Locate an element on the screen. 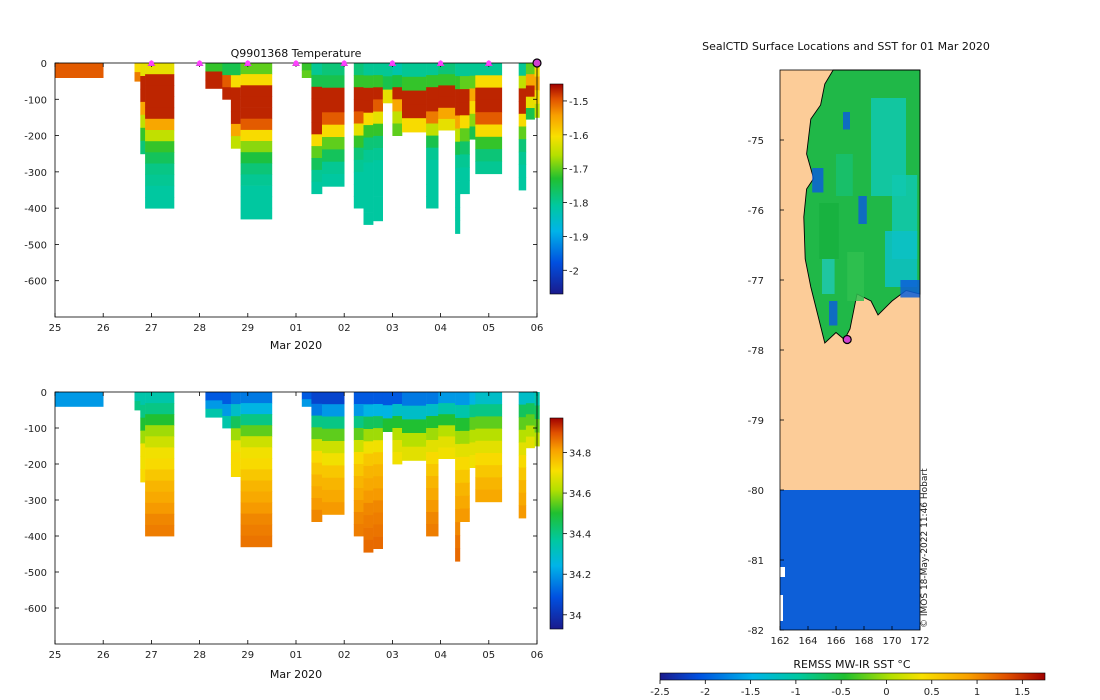 Image resolution: width=1100 pixels, height=700 pixels. temperature-colorbar-ticks: -1.5 -1.6 -1.7 -1.8 -1.9 -2 is located at coordinates (576, 187).